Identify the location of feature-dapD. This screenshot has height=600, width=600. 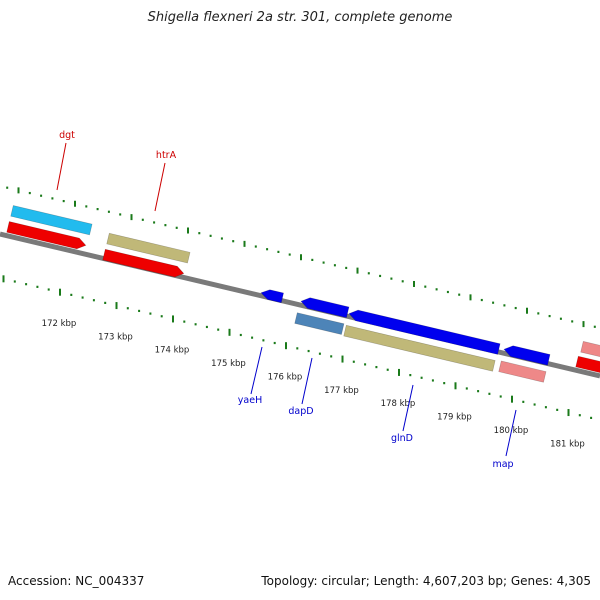
(319, 323).